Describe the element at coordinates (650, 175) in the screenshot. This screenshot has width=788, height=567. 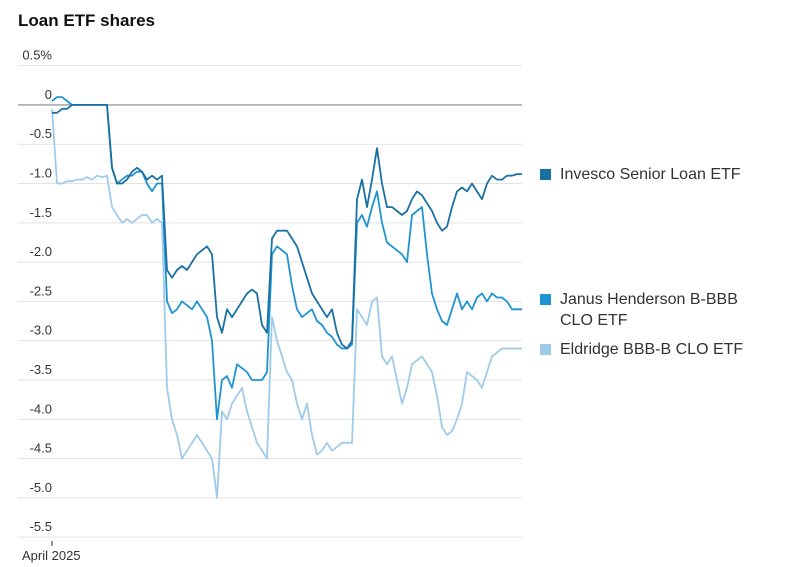
I see `legend-label: Invesco Senior Loan ETF` at that location.